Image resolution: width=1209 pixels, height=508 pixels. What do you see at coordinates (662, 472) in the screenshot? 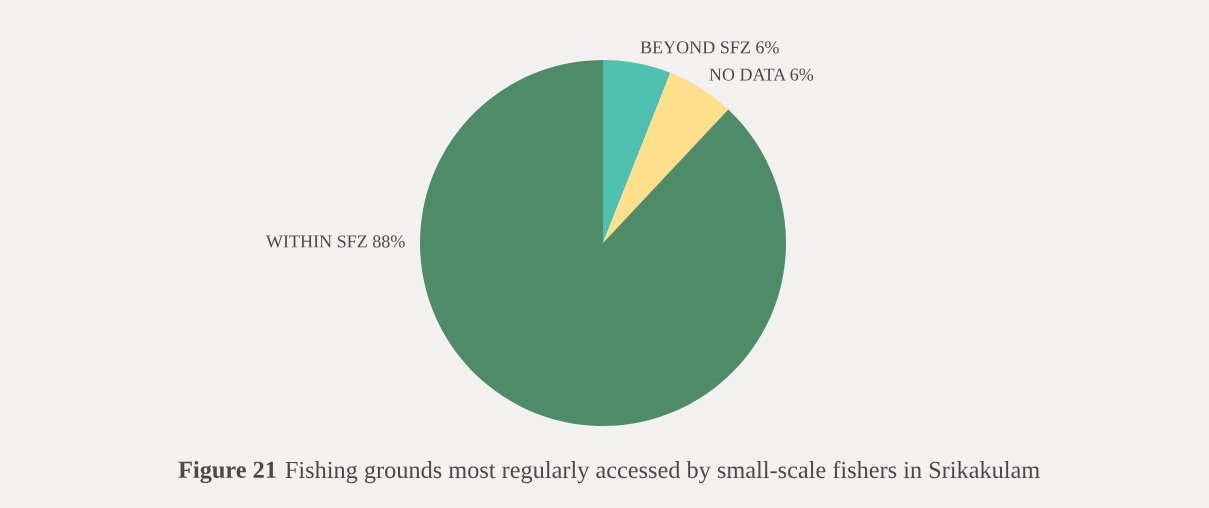
I see `text: Fishing grounds most regularly accessed by small-scale fishers in Srikakulam` at bounding box center [662, 472].